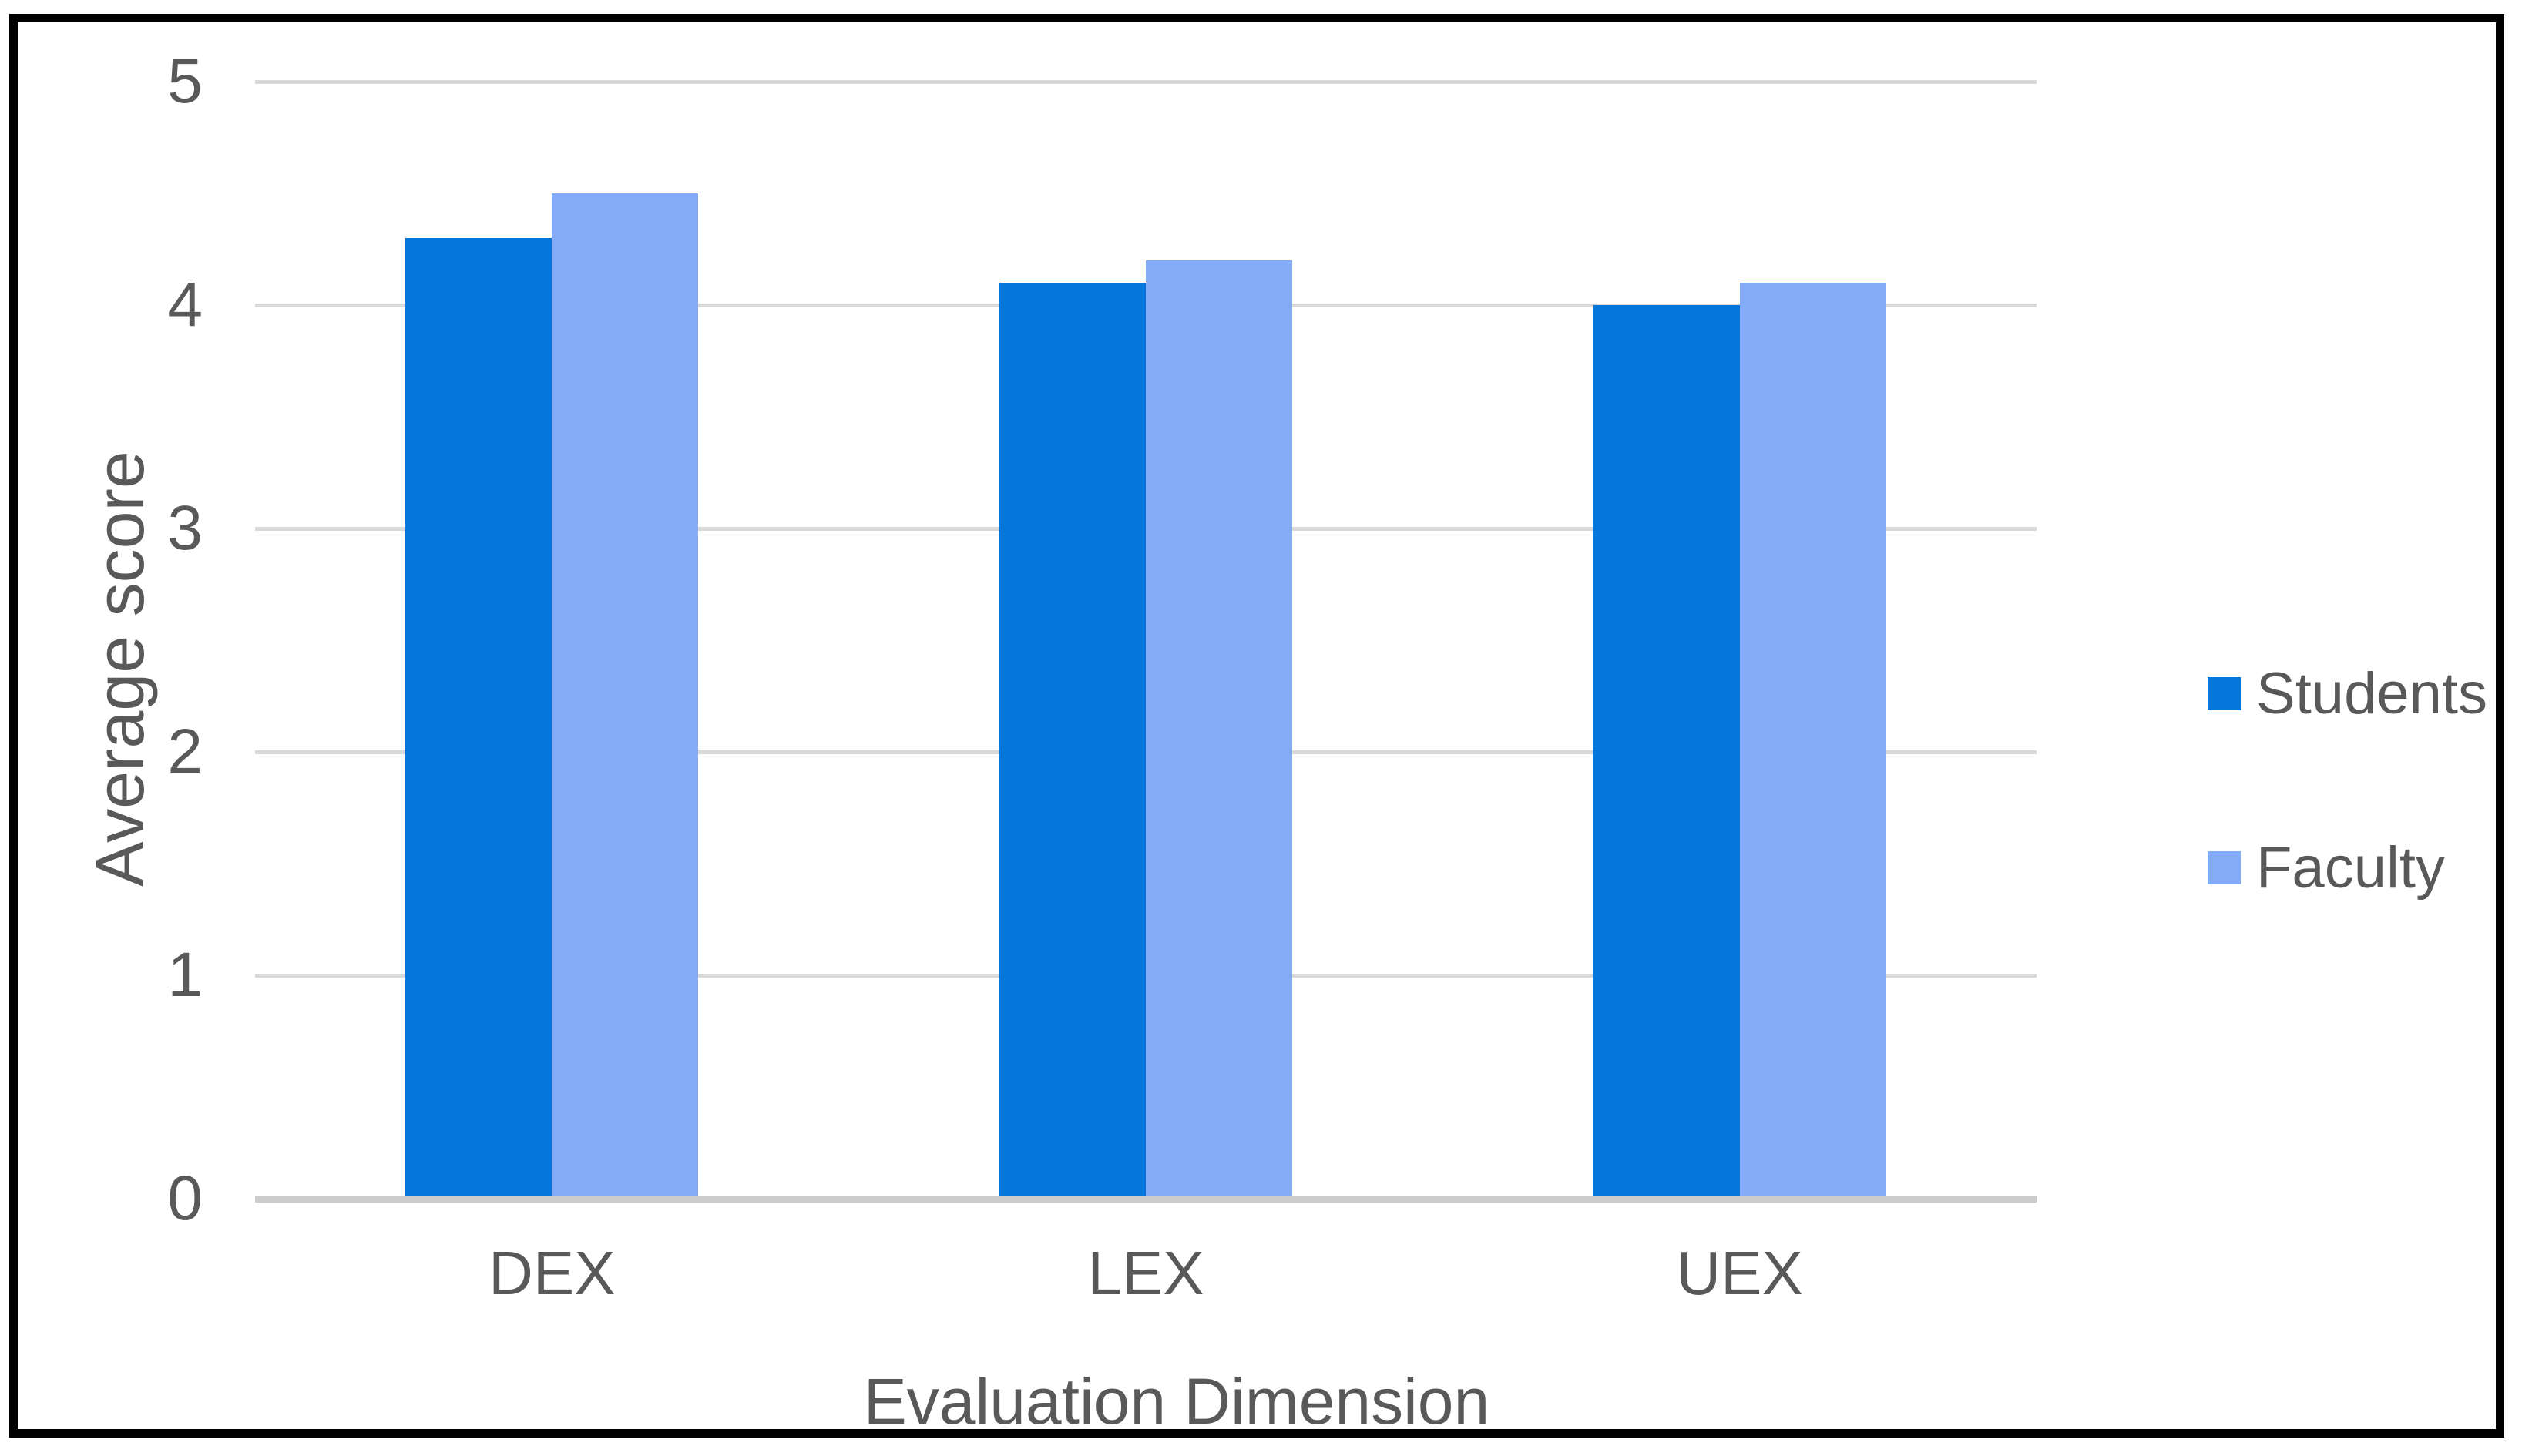  Describe the element at coordinates (625, 696) in the screenshot. I see `bar-faculty-dex` at that location.